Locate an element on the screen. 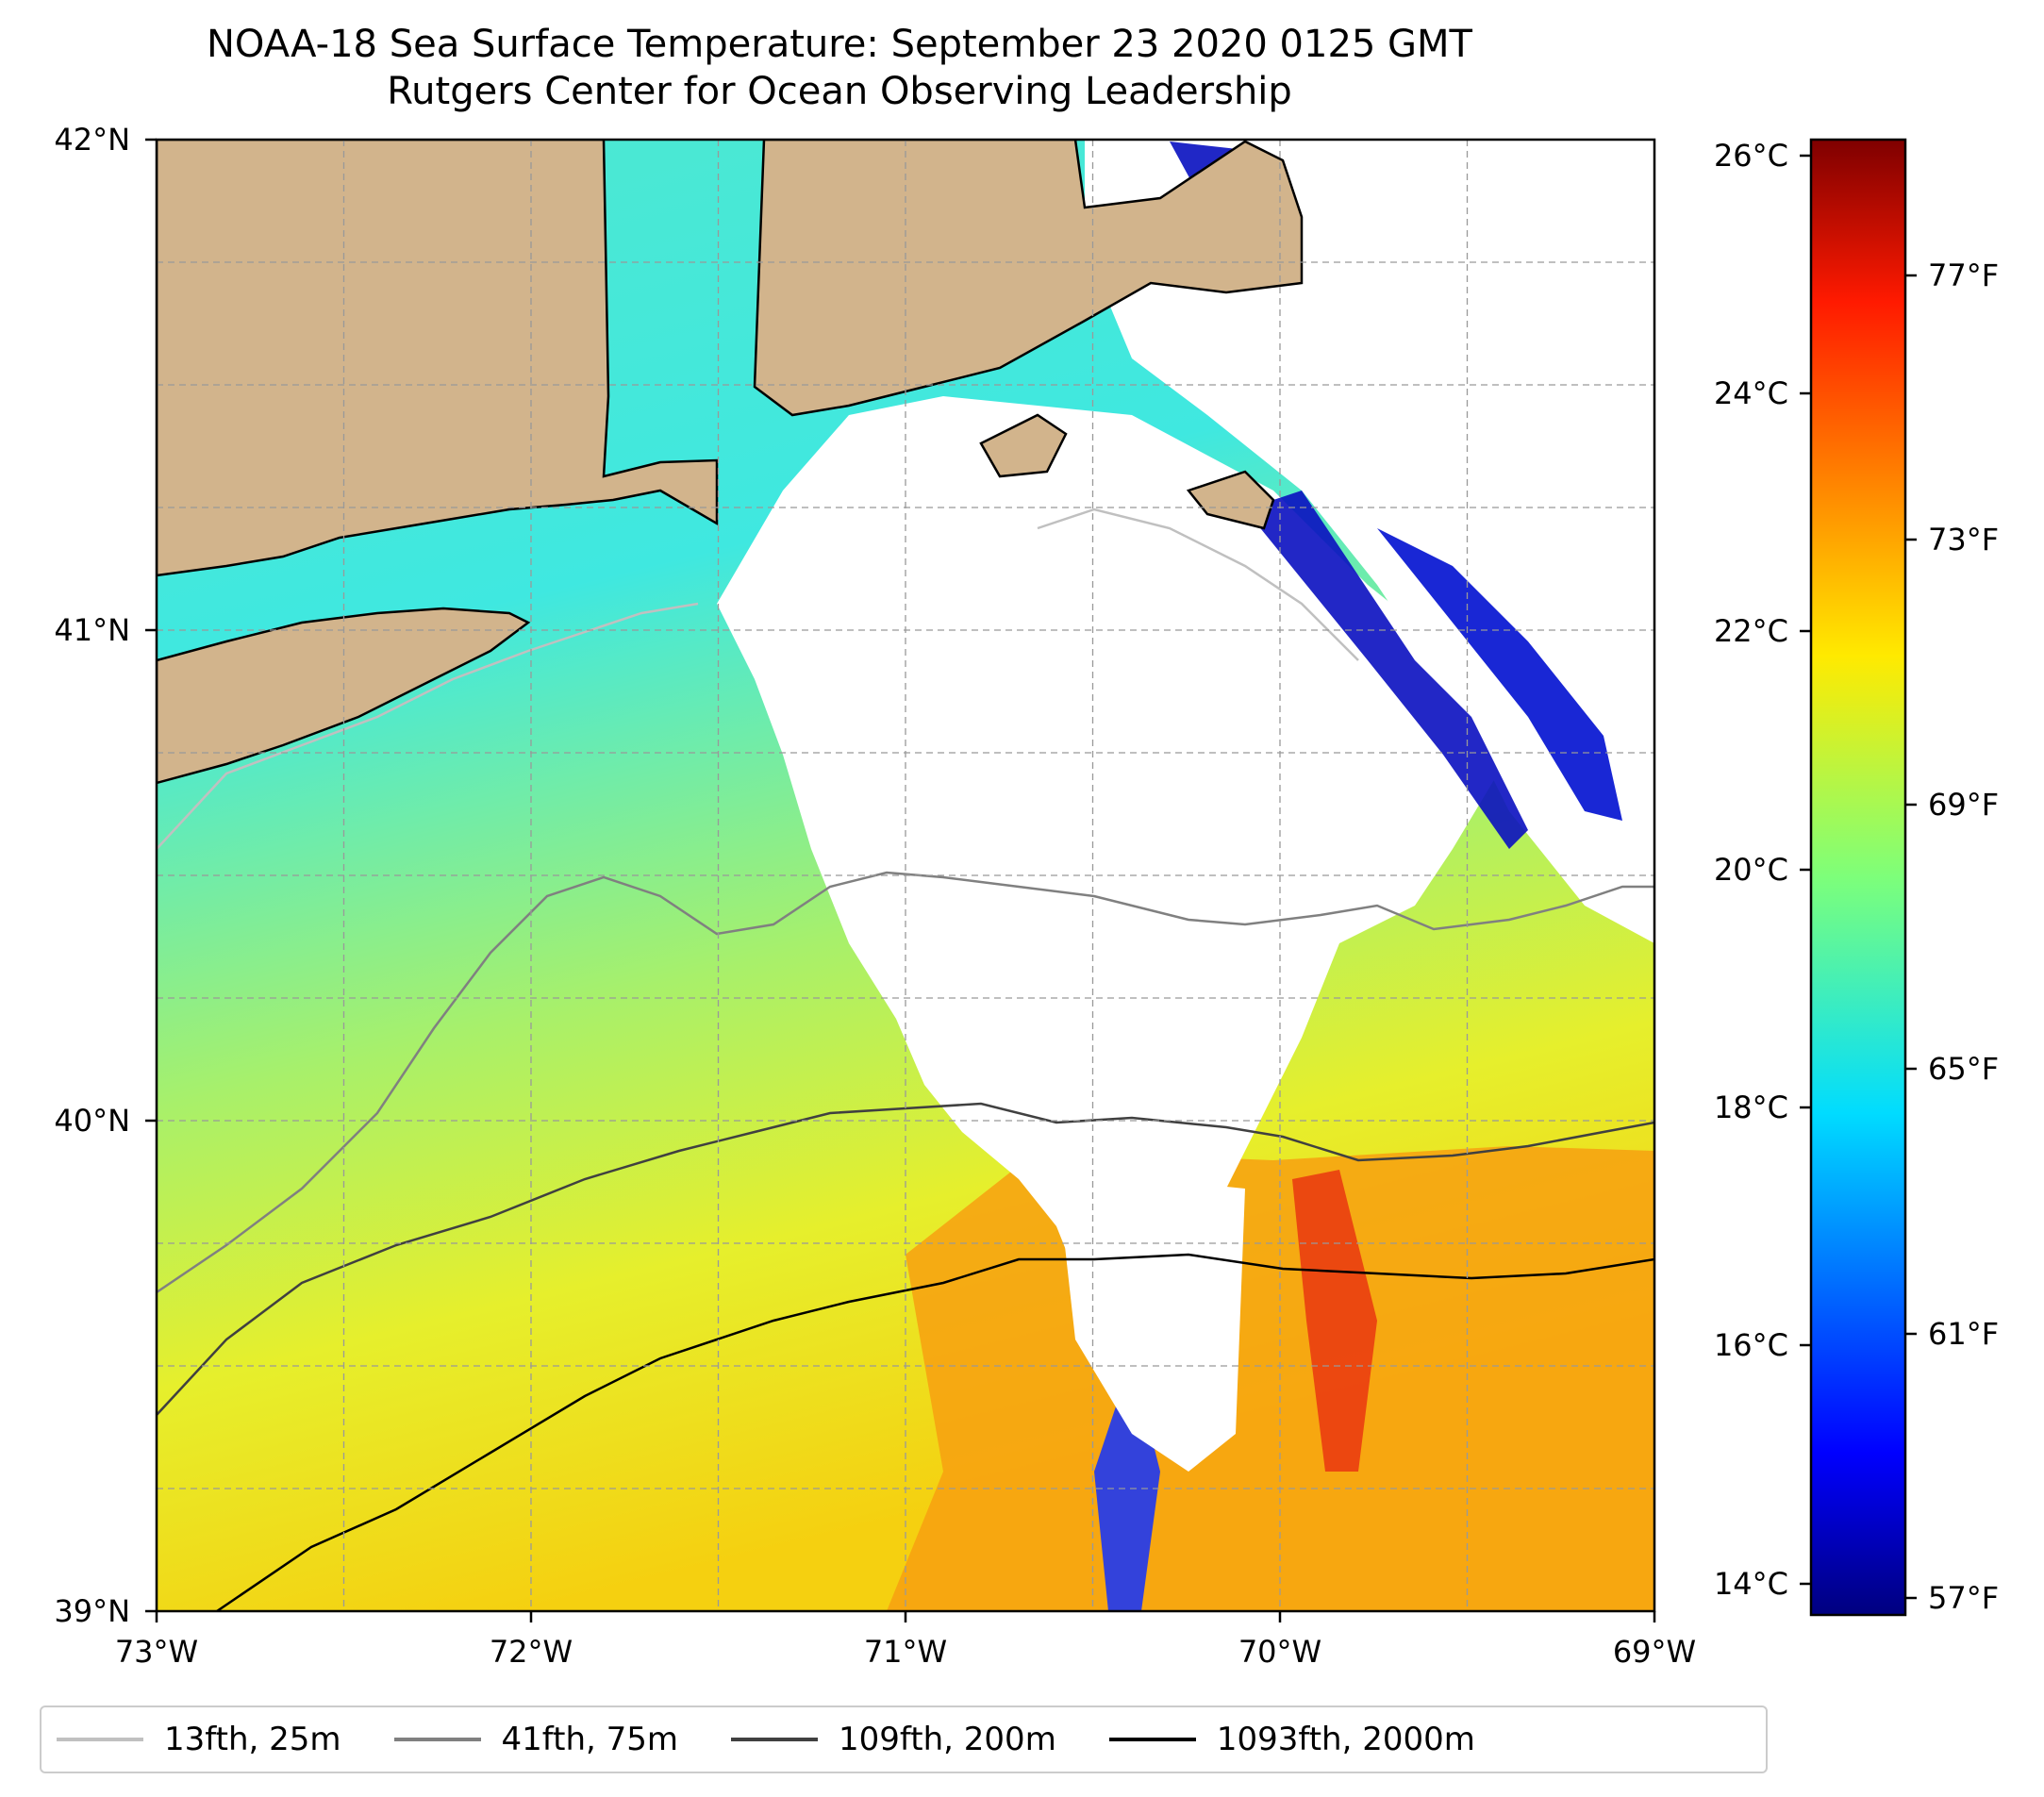  x-tick-label: 69°W is located at coordinates (1654, 1652).